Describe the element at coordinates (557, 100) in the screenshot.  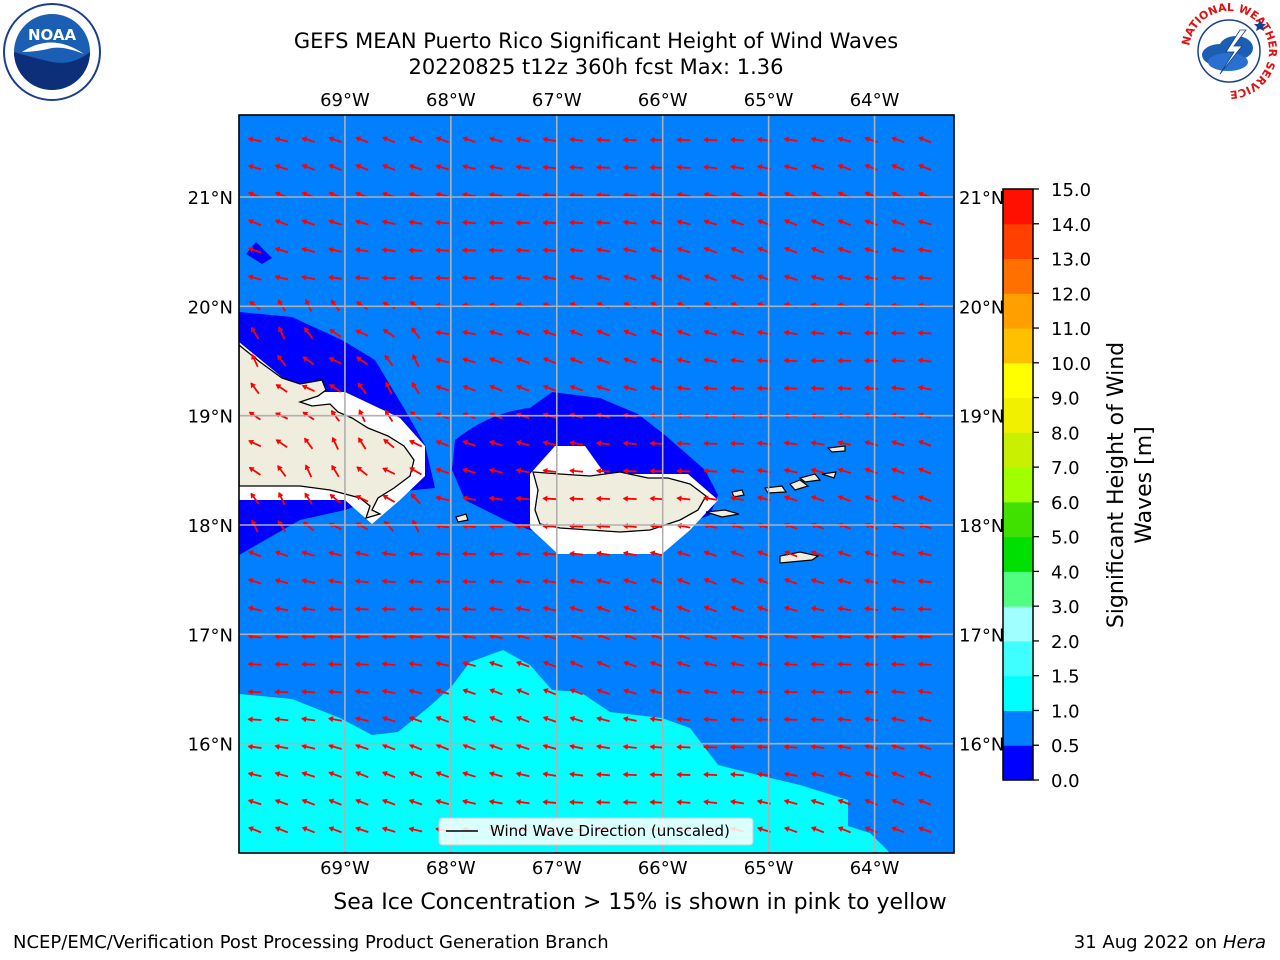
I see `lon-label-top: 67°W` at that location.